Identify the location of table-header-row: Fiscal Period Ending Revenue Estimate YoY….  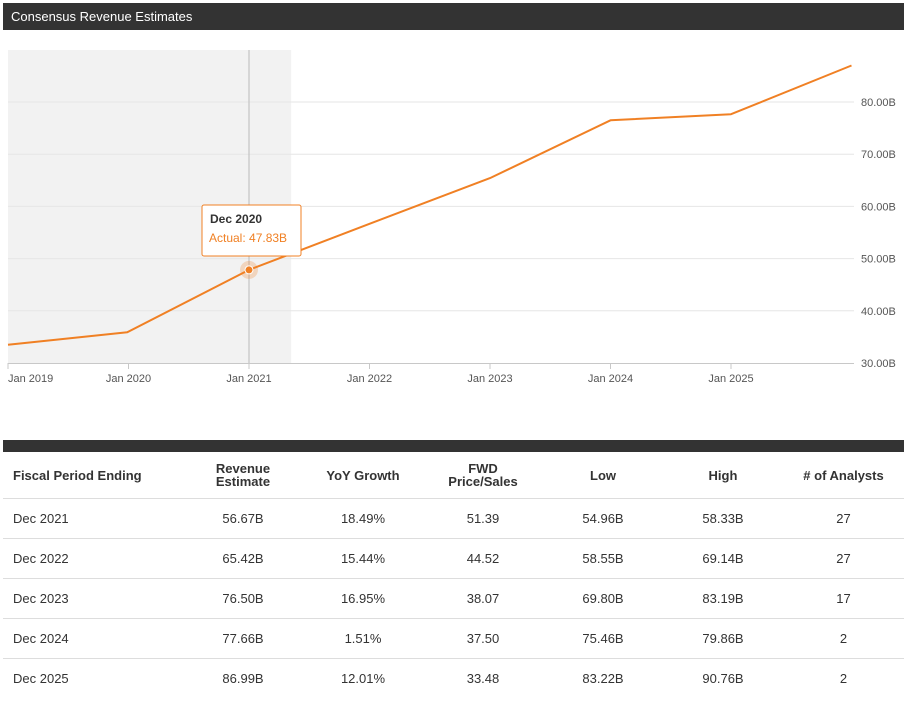
(453, 475).